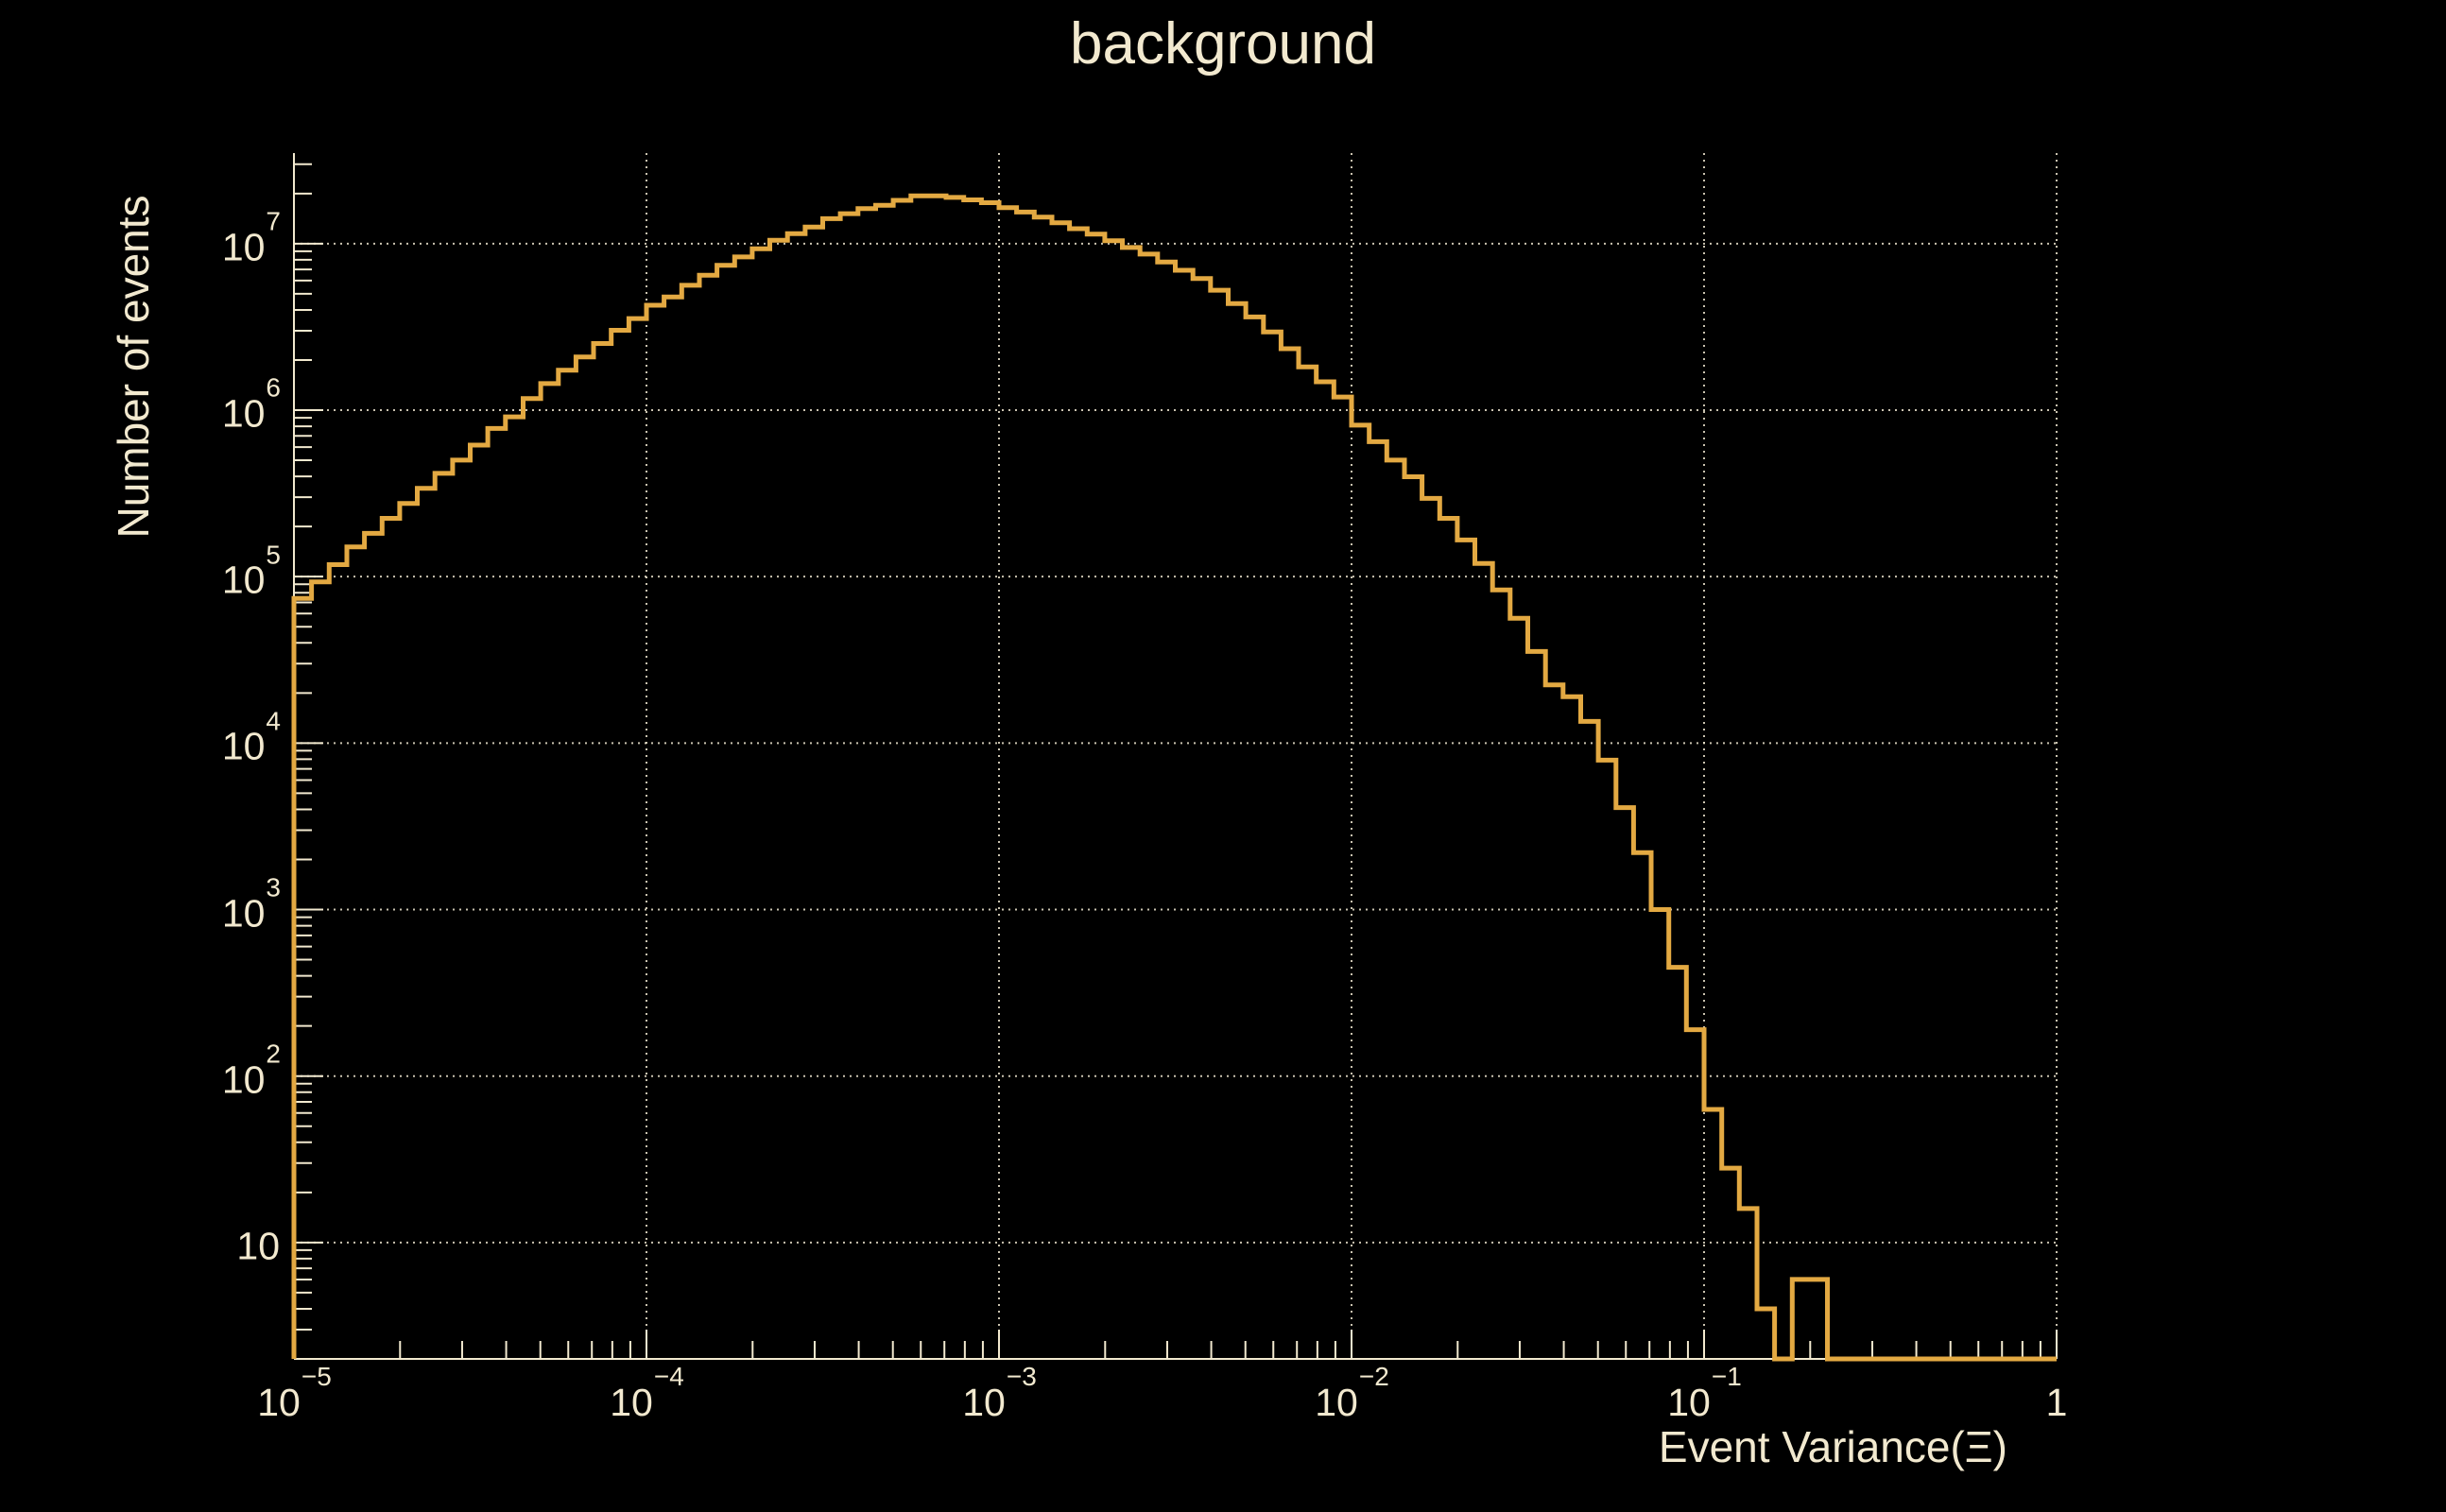  I want to click on tick-label-exponent: 7, so click(273, 221).